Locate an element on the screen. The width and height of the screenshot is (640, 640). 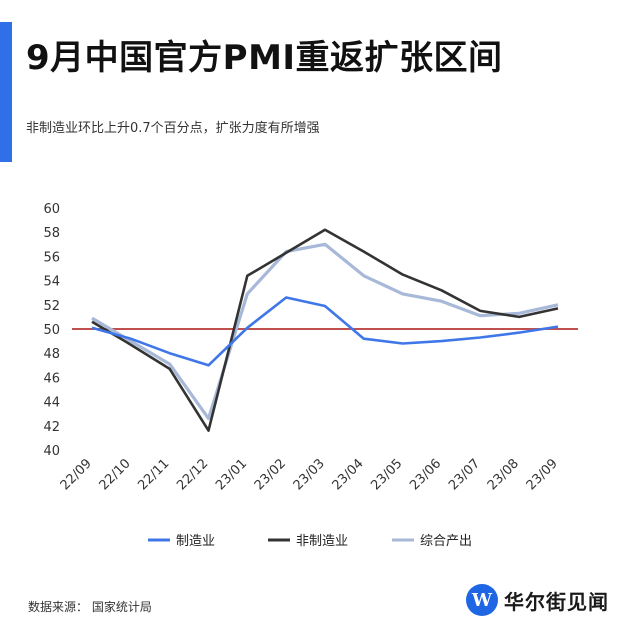
y-tick-label: 50 is located at coordinates (51, 330).